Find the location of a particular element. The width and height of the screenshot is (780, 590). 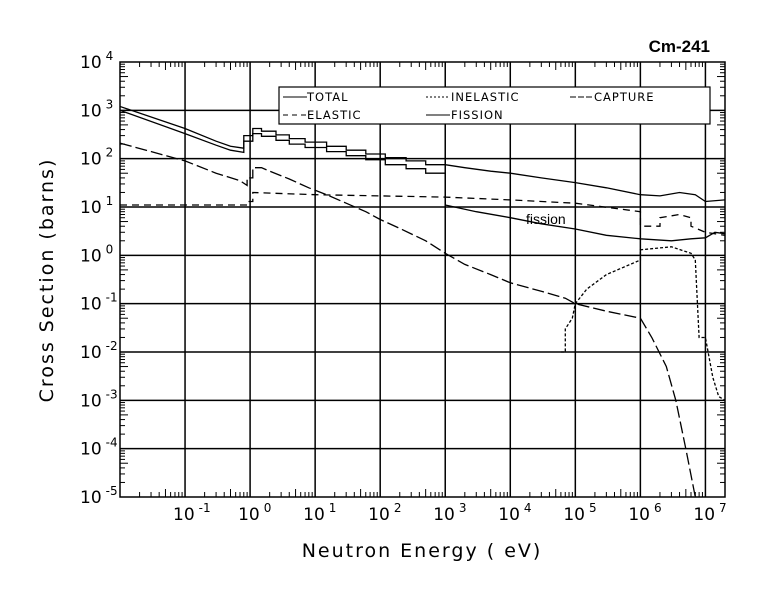

x-tick-label: 10 -1 is located at coordinates (192, 513).